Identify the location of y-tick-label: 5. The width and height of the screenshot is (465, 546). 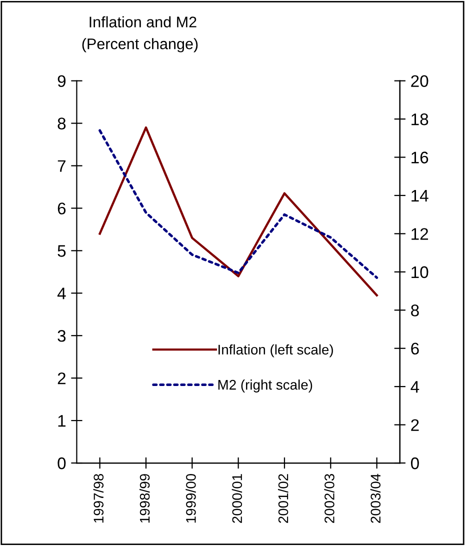
(62, 251).